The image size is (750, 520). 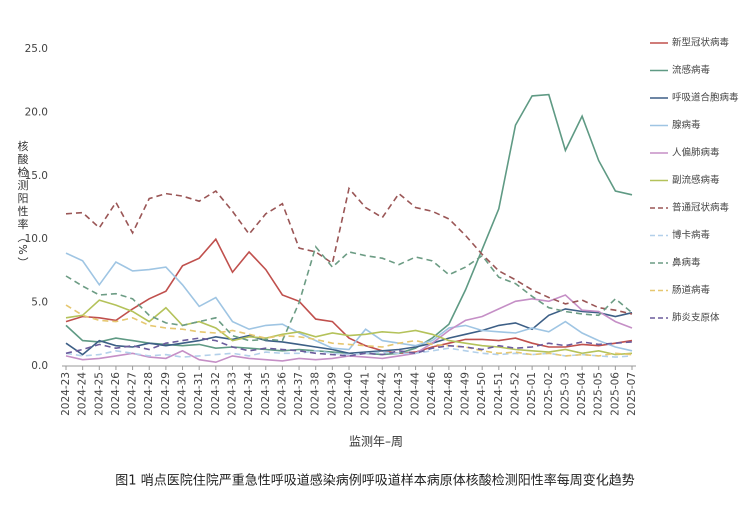 I want to click on x-tick-label: 2024-49, so click(x=466, y=394).